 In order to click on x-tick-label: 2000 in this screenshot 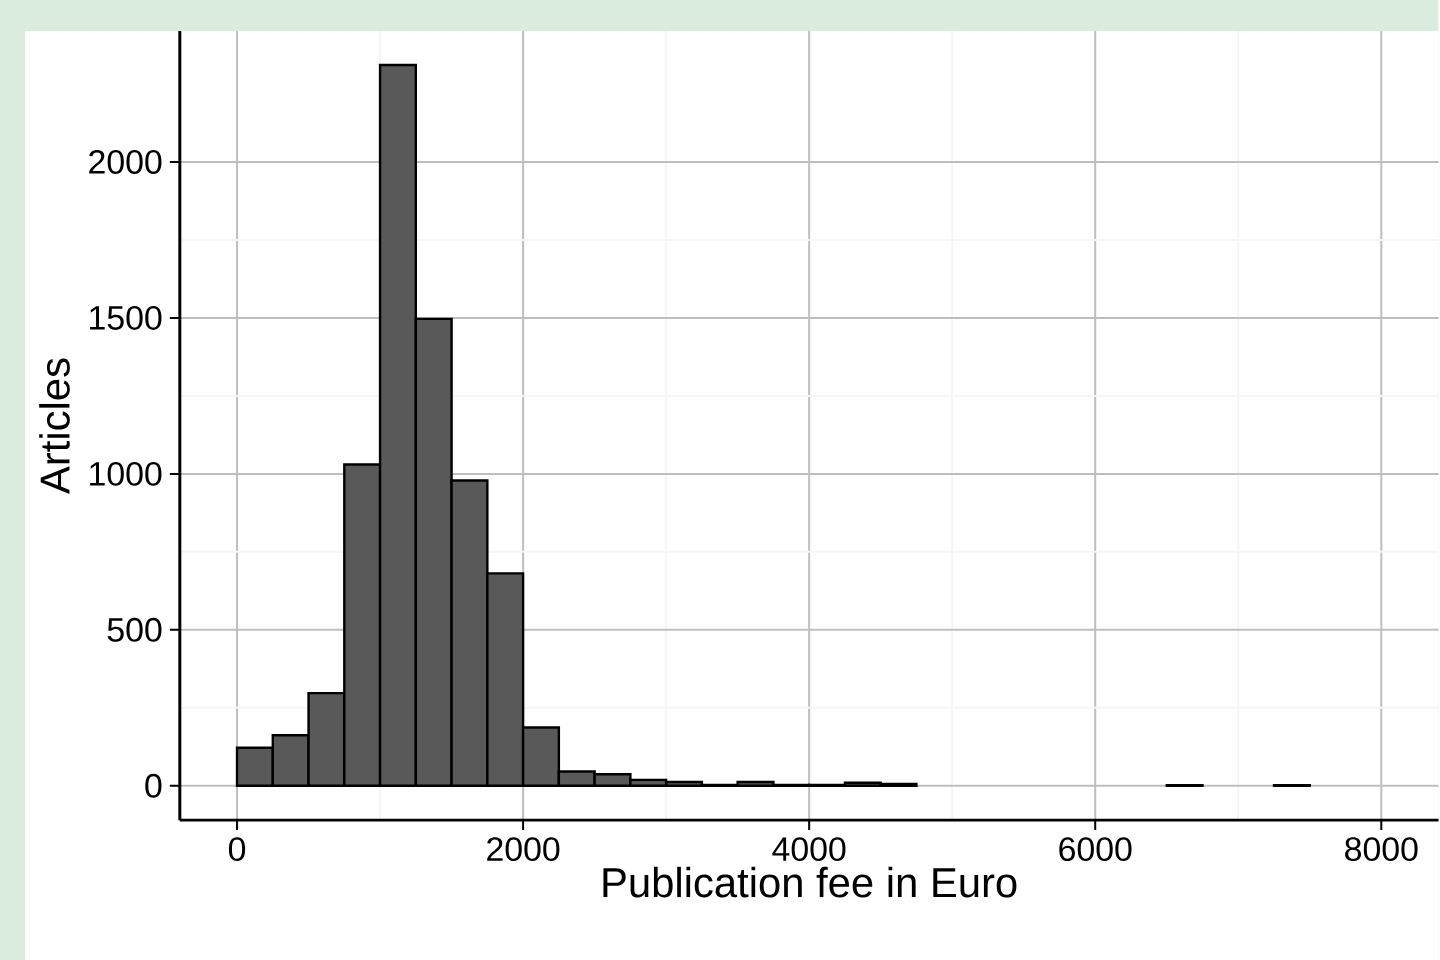, I will do `click(523, 849)`.